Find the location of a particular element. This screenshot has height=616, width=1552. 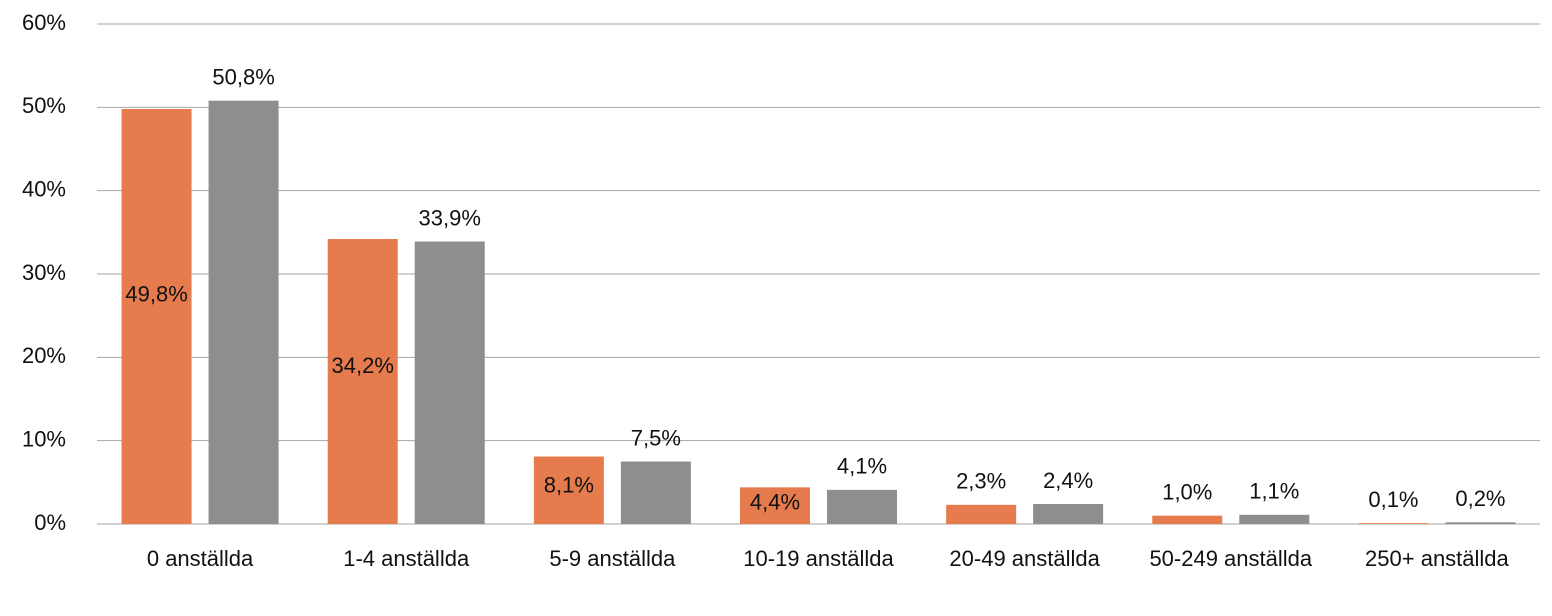

data-label: 8,1% is located at coordinates (569, 485).